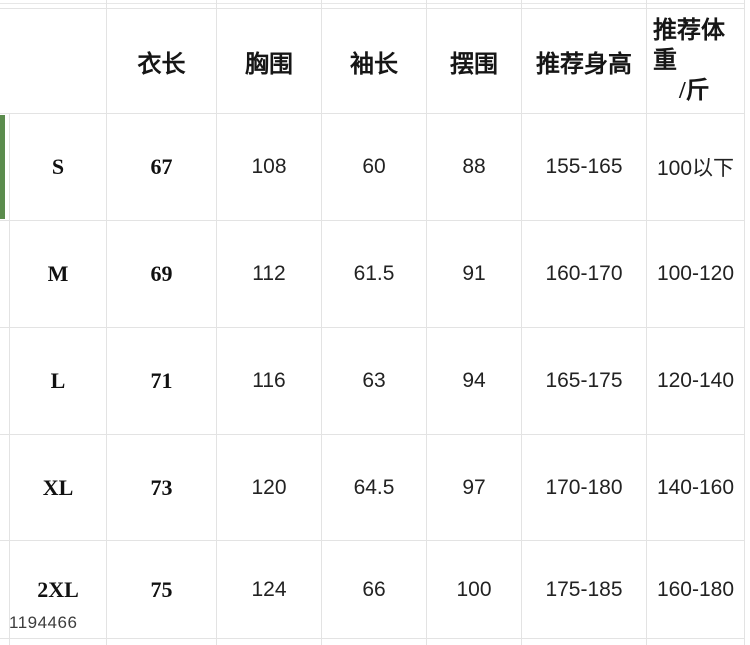 This screenshot has height=645, width=750. Describe the element at coordinates (696, 274) in the screenshot. I see `cell-m-weight: 100-120` at that location.